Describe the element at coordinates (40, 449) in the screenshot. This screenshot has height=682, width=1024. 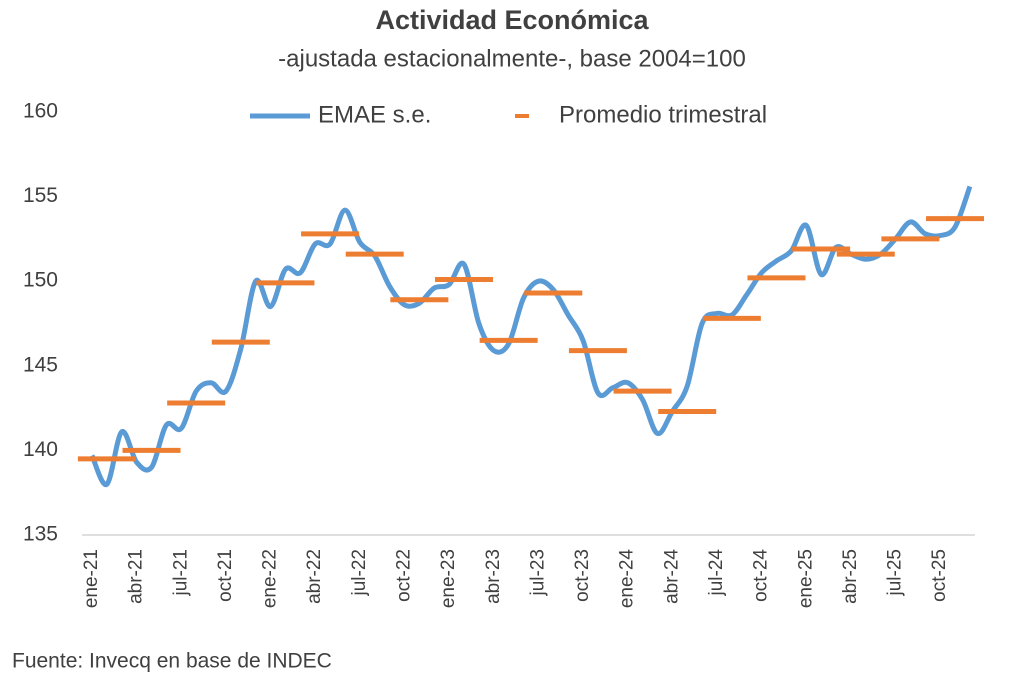
I see `y-tick-label: 140` at that location.